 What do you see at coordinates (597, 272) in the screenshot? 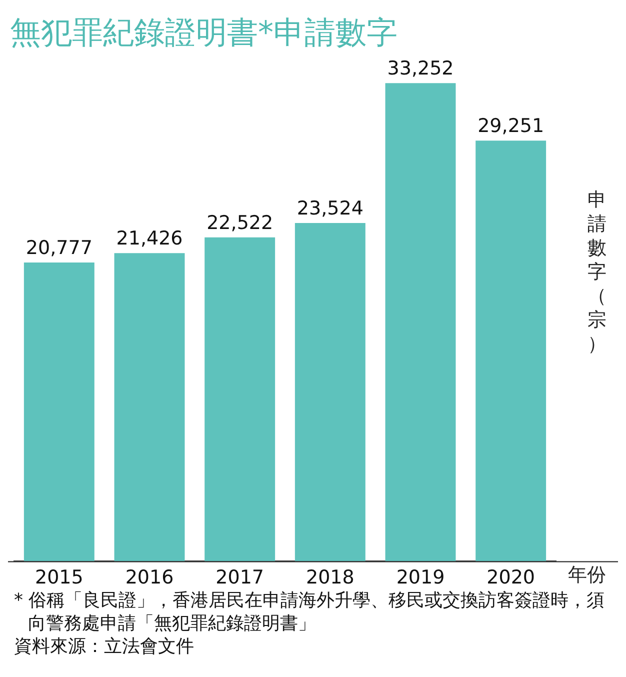
I see `y-axis-title: 申請數字（宗）` at bounding box center [597, 272].